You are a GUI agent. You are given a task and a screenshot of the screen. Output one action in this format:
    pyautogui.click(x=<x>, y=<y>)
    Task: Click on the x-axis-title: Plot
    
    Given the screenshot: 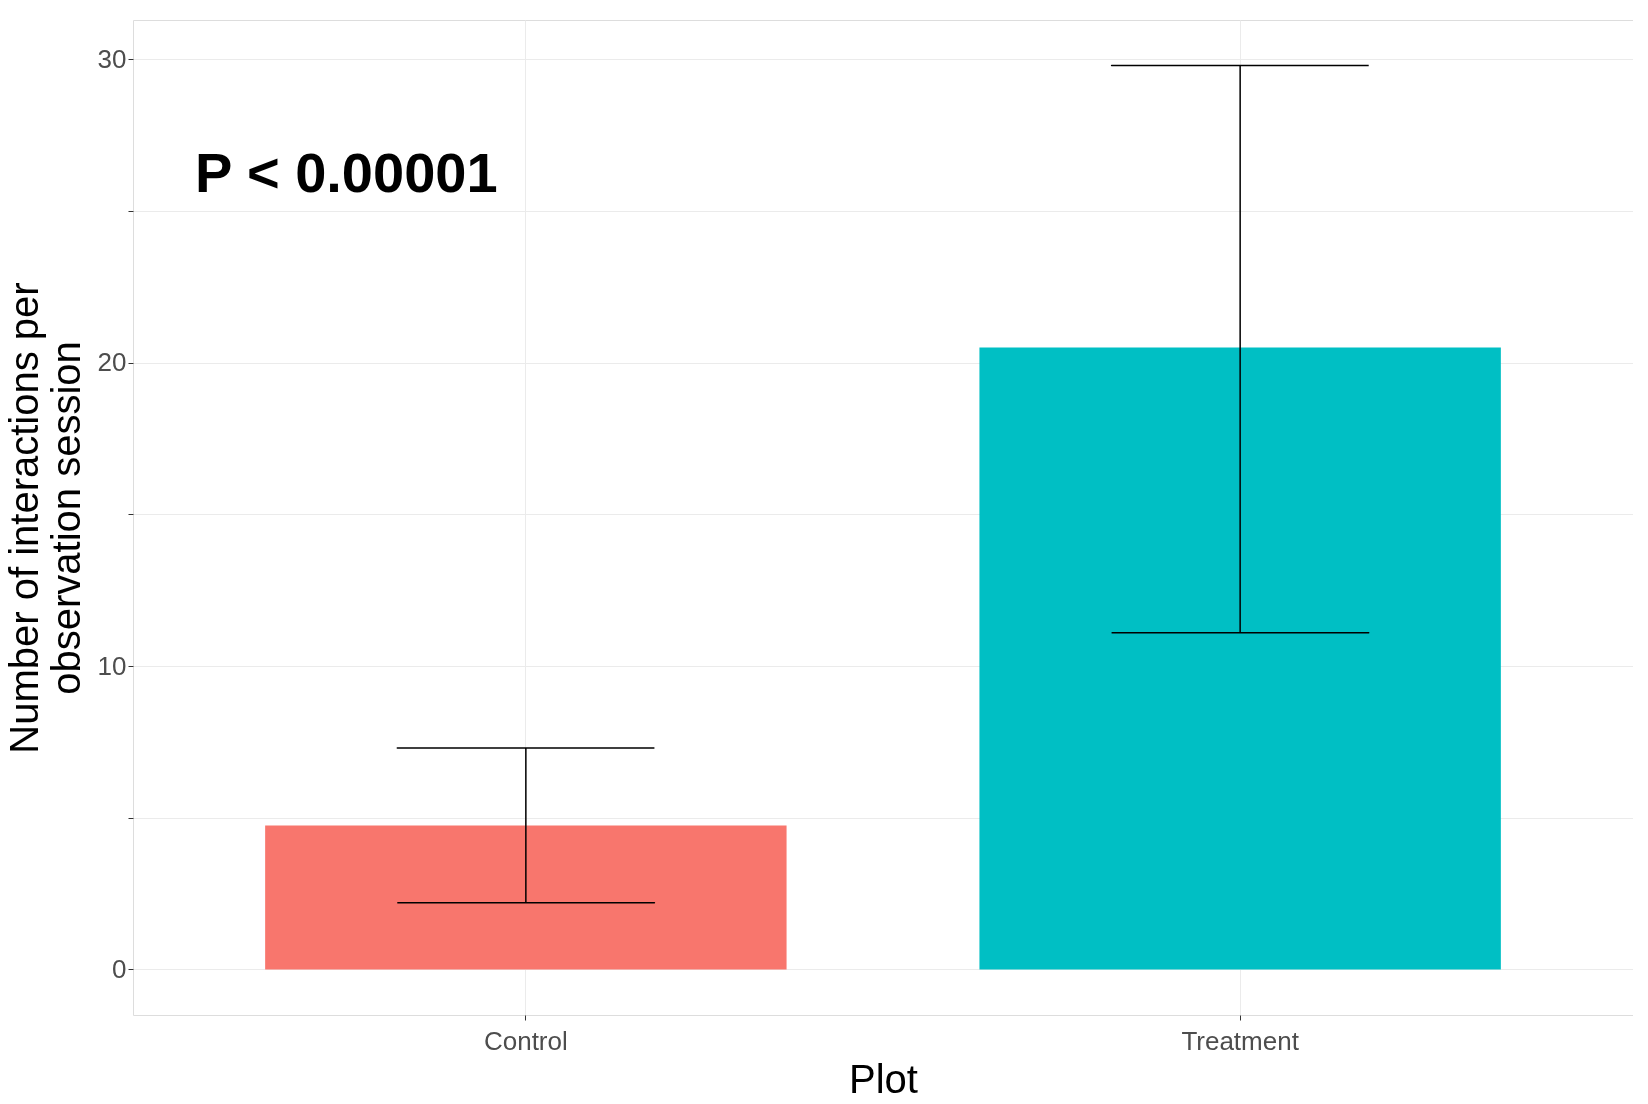 What is the action you would take?
    pyautogui.click(x=883, y=1078)
    